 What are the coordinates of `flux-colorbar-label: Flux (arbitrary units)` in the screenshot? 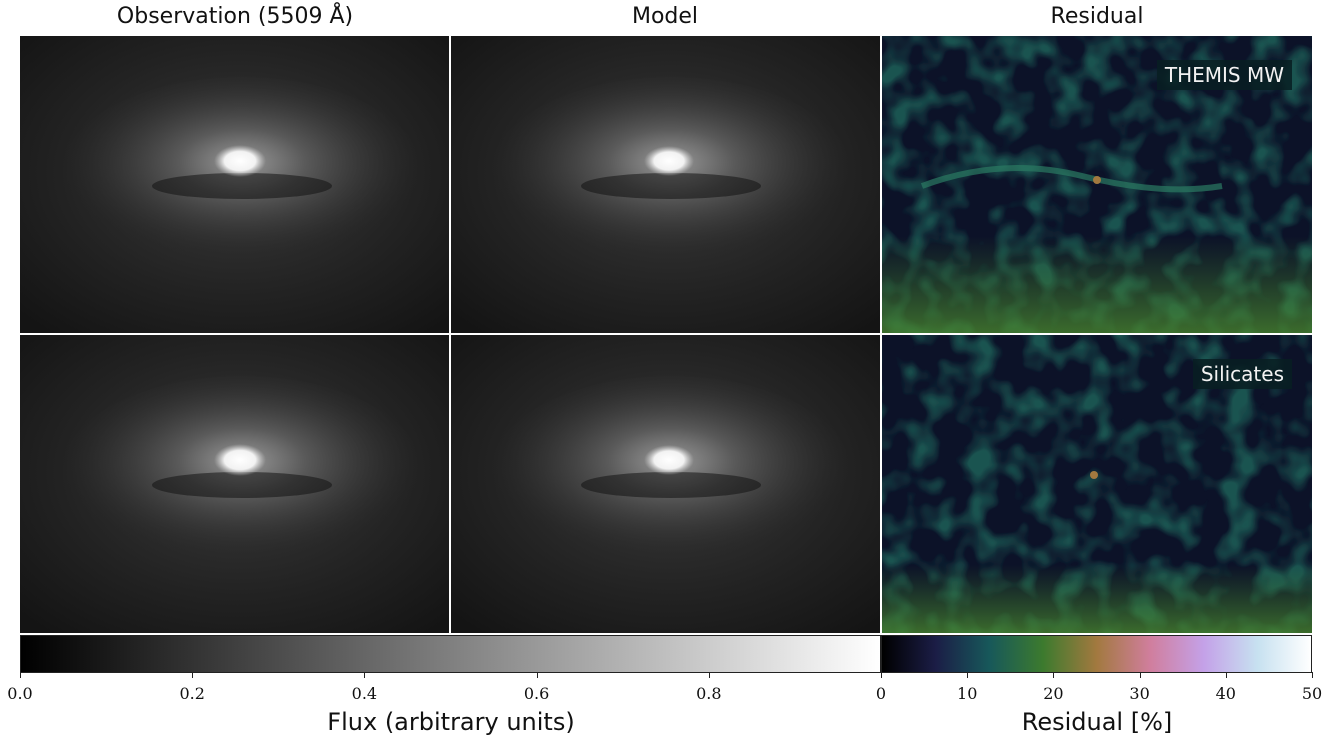 It's located at (451, 722).